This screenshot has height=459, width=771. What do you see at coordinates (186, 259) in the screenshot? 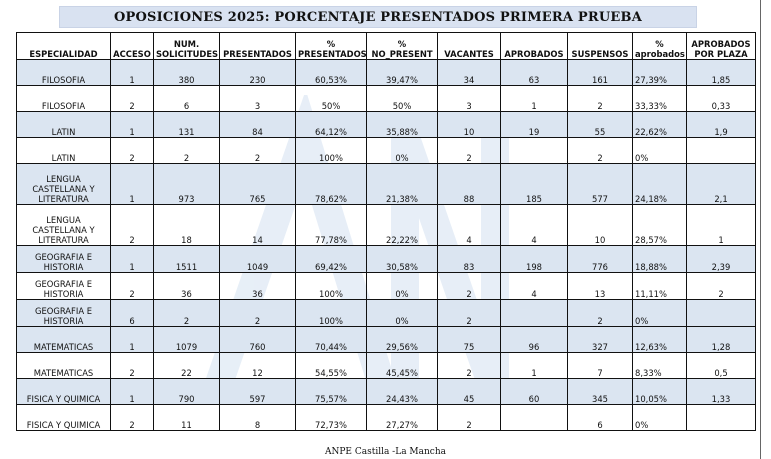
I see `cell-solicitudes: 1511` at bounding box center [186, 259].